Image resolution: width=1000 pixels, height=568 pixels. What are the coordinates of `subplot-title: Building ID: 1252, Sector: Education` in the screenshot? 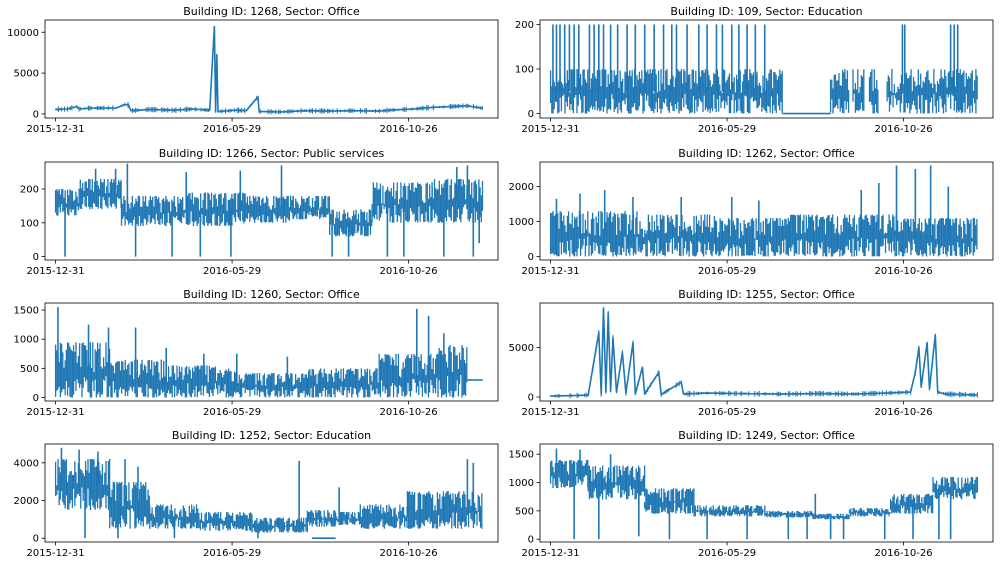 It's located at (271, 435).